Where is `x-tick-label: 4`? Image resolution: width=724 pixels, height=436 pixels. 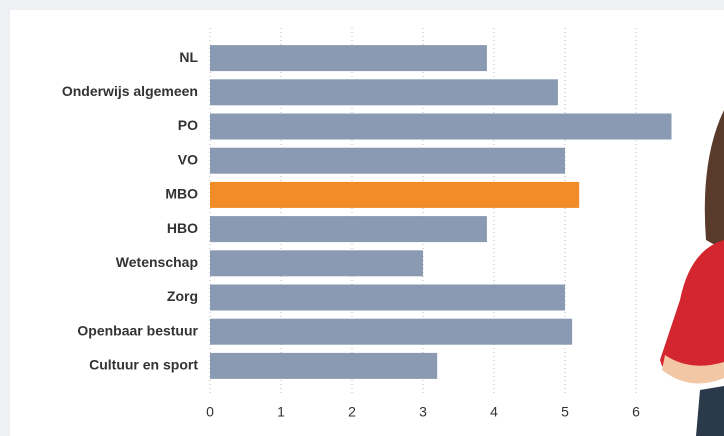
x-tick-label: 4 is located at coordinates (494, 412).